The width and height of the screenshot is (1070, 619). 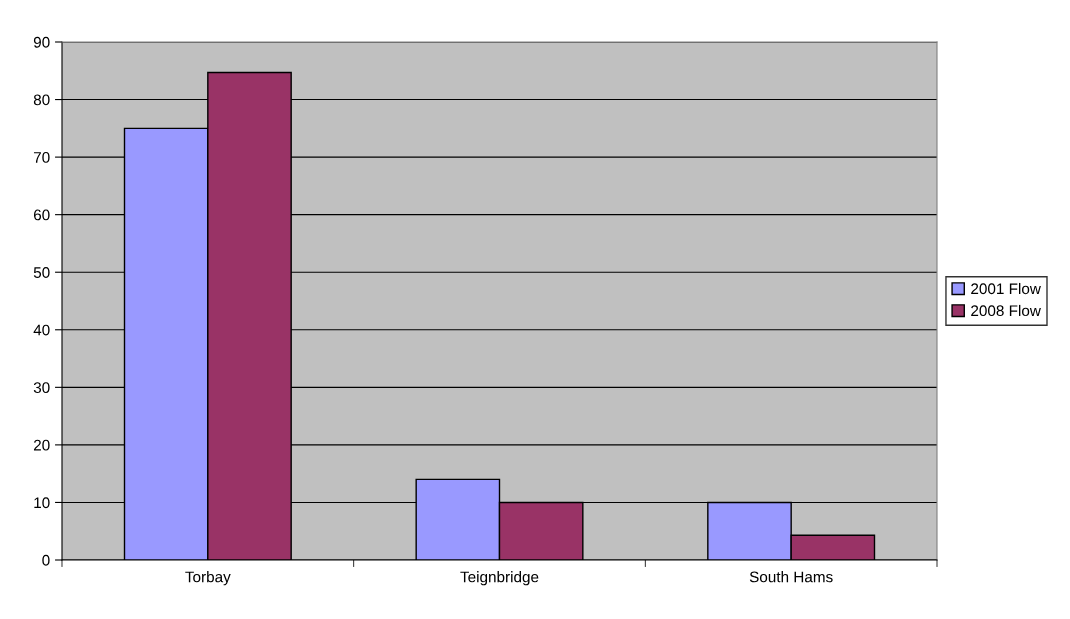 What do you see at coordinates (1006, 288) in the screenshot?
I see `legend-label: 2001 Flow` at bounding box center [1006, 288].